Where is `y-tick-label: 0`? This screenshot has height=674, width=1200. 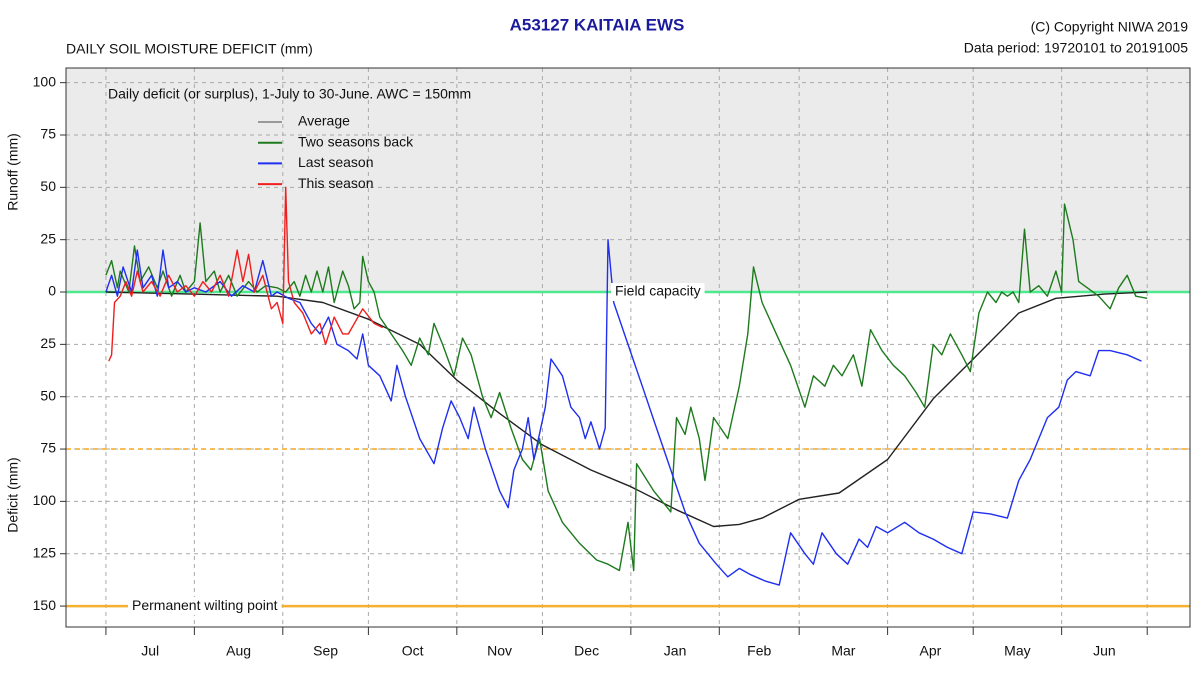
y-tick-label: 0 is located at coordinates (52, 291).